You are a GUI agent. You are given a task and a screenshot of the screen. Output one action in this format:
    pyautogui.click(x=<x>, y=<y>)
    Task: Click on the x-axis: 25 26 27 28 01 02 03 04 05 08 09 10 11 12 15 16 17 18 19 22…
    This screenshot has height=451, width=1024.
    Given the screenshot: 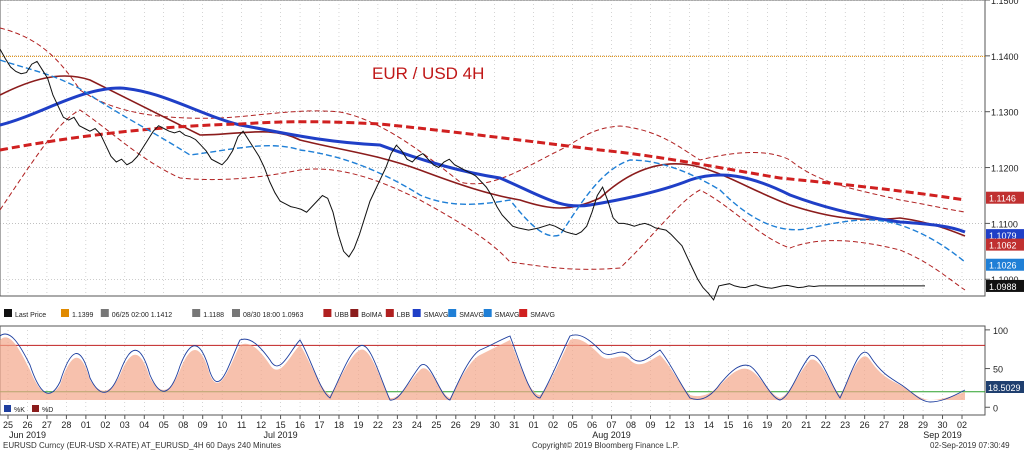 What is the action you would take?
    pyautogui.click(x=485, y=427)
    